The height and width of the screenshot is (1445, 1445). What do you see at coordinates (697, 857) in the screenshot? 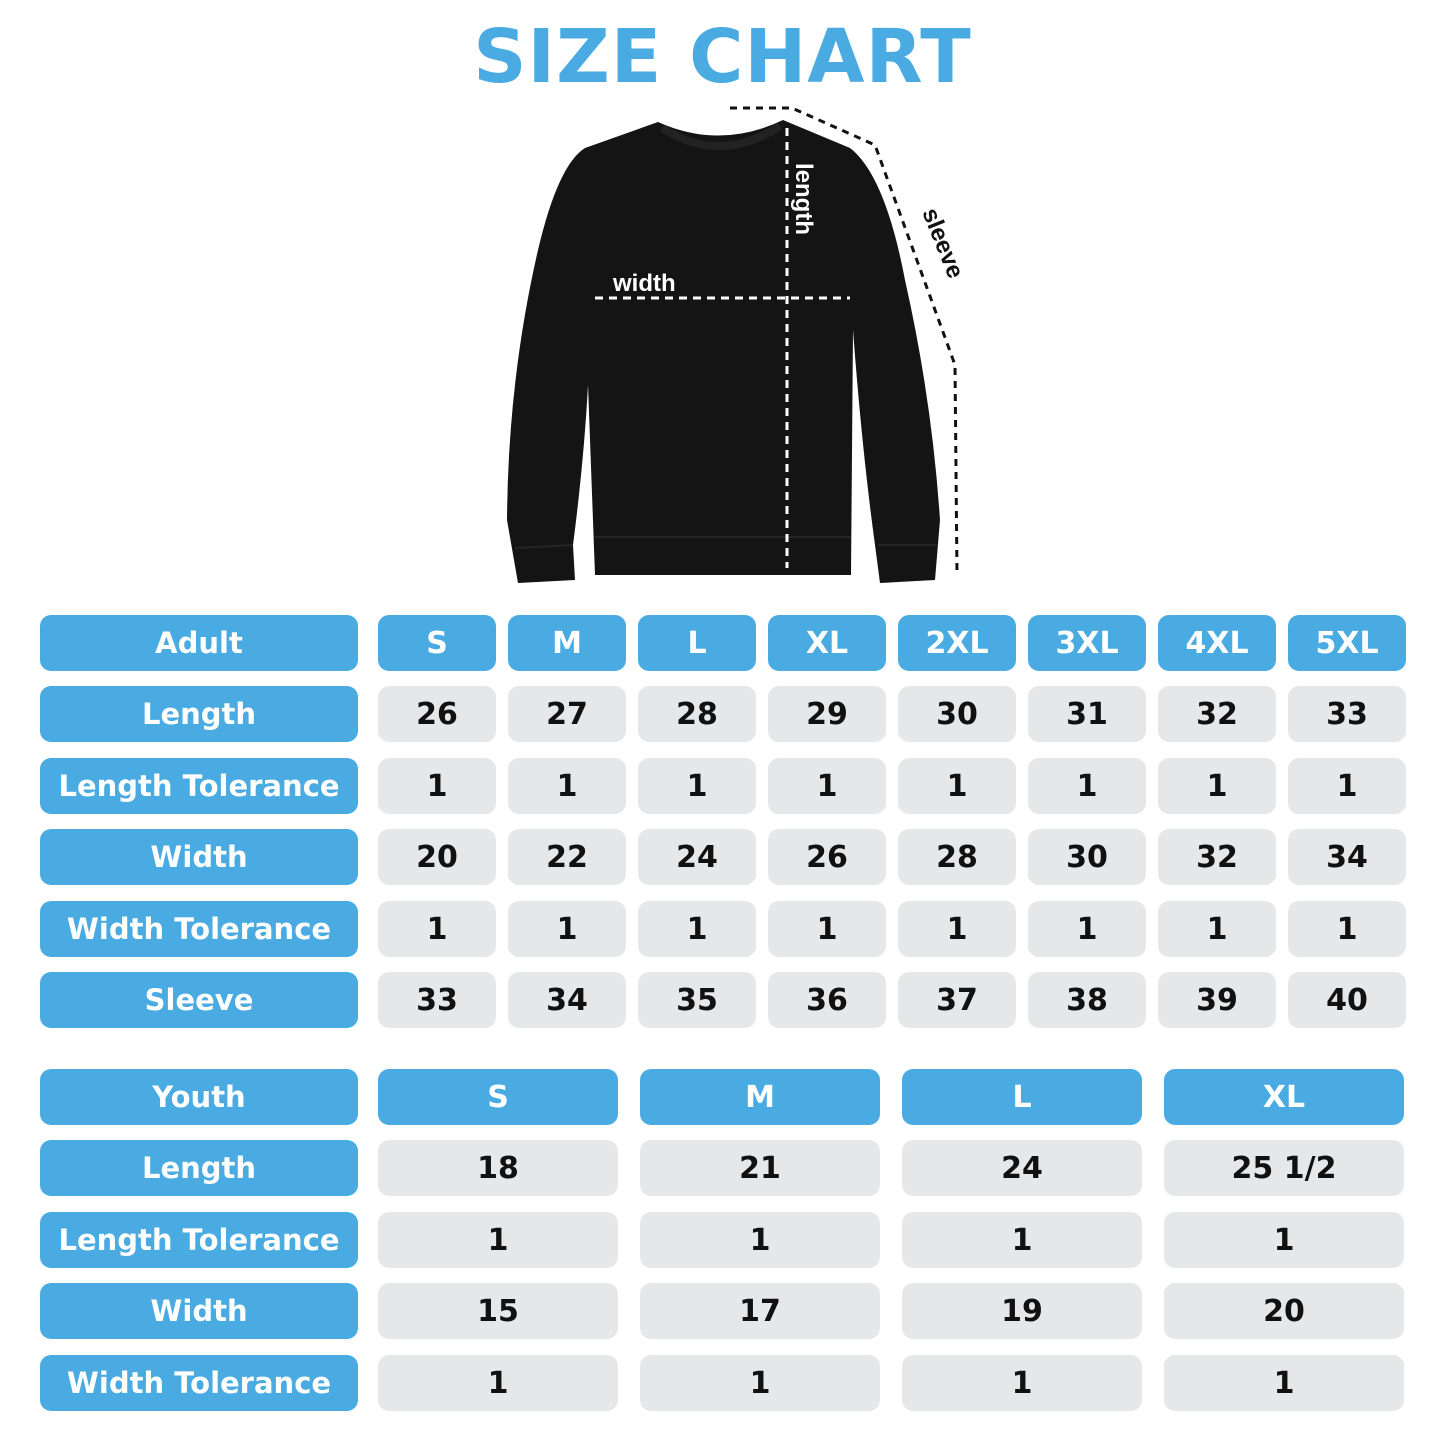
I see `adult-value-cell: 24` at bounding box center [697, 857].